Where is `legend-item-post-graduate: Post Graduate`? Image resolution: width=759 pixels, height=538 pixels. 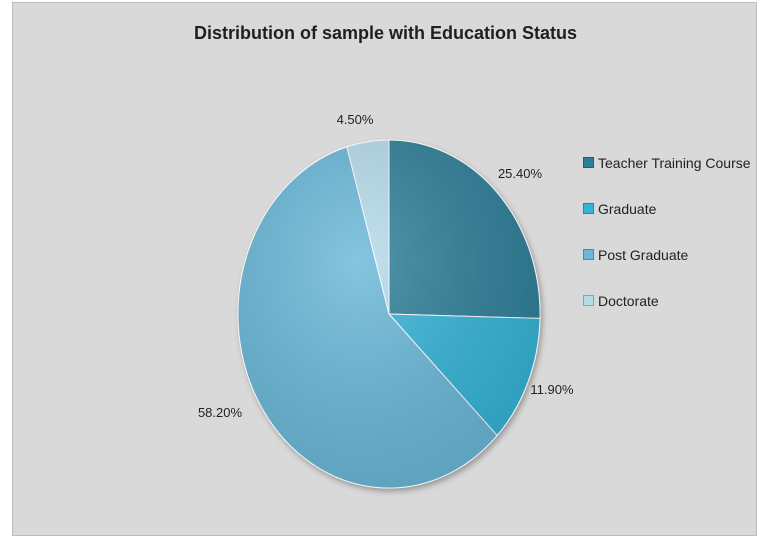
legend-item-post-graduate: Post Graduate is located at coordinates (667, 254).